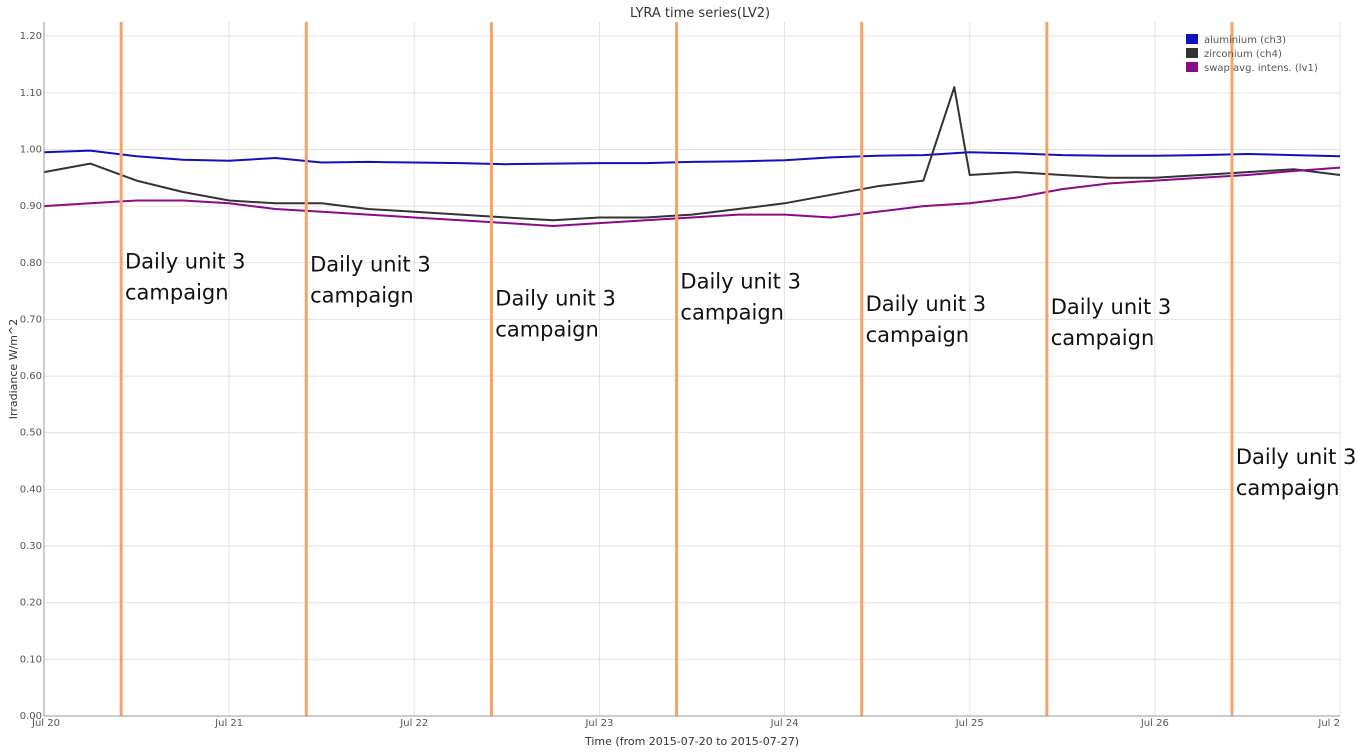 The height and width of the screenshot is (752, 1357). I want to click on x-tick-label: Jul 21, so click(228, 723).